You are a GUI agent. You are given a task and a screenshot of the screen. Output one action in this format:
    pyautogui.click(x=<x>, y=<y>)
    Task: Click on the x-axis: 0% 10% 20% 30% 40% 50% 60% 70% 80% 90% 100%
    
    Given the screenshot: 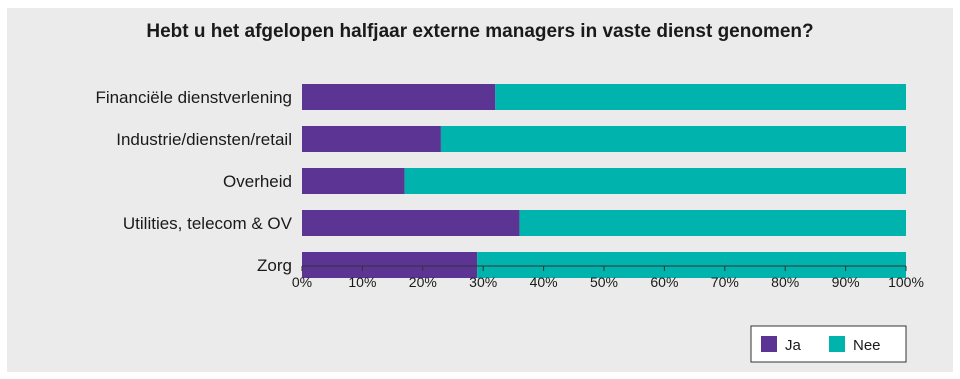 What is the action you would take?
    pyautogui.click(x=608, y=277)
    